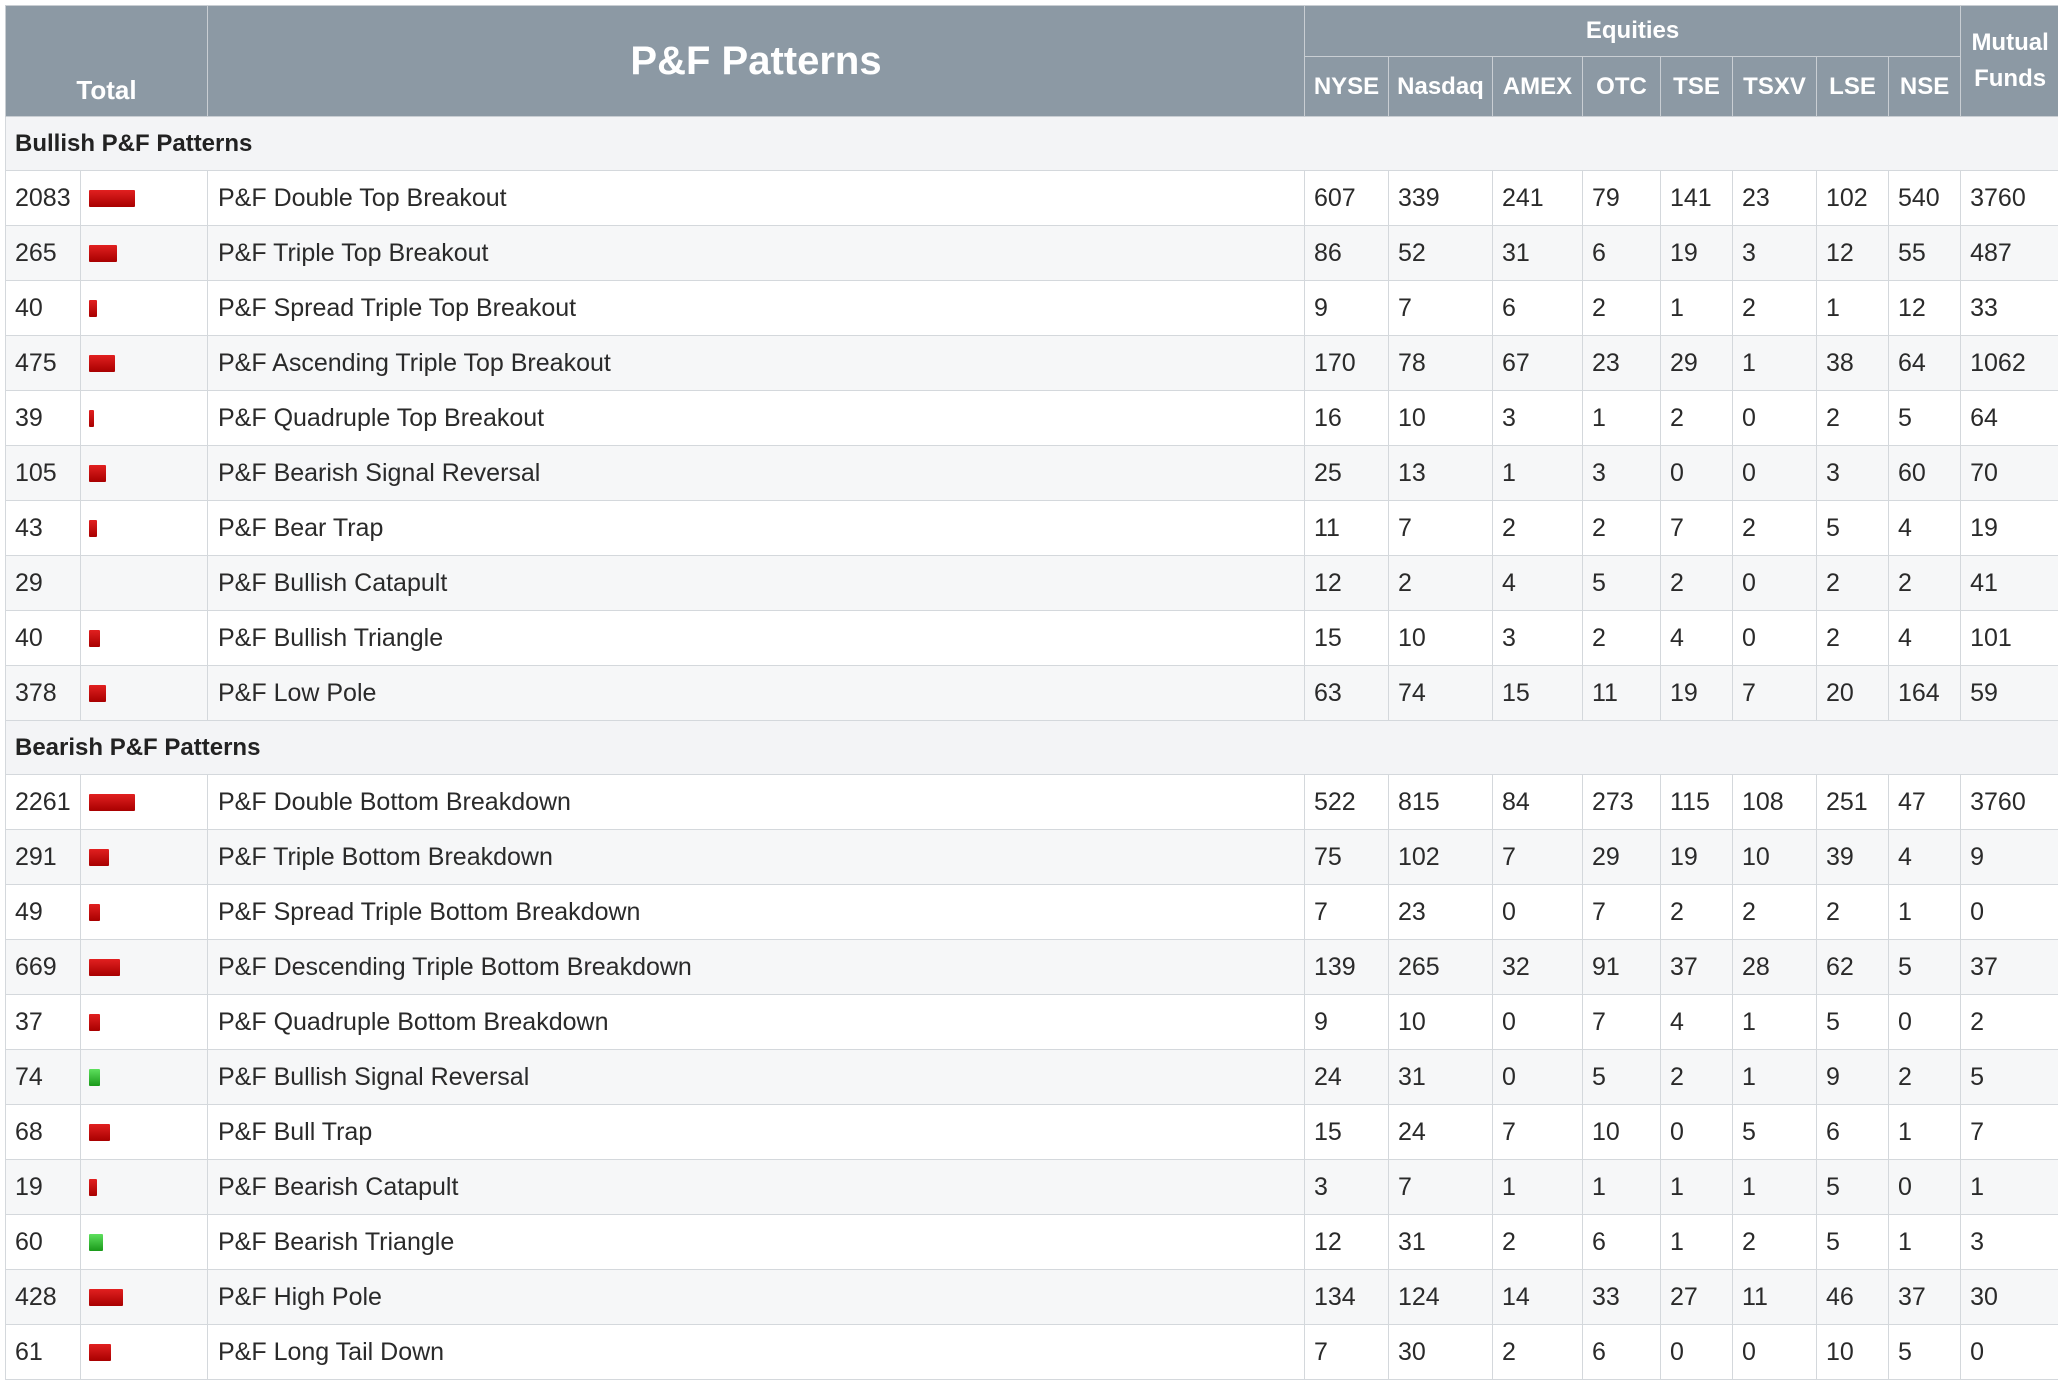 The image size is (2058, 1382). I want to click on total-count-link: 265, so click(43, 253).